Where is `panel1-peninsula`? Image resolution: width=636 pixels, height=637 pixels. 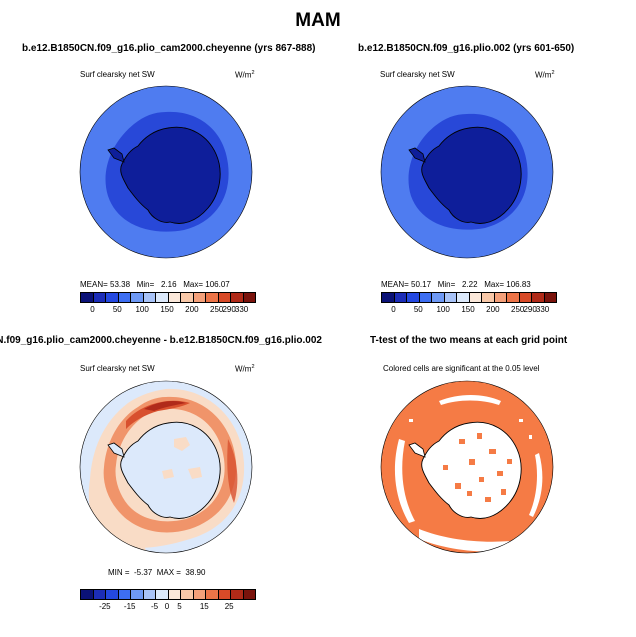 panel1-peninsula is located at coordinates (116, 155).